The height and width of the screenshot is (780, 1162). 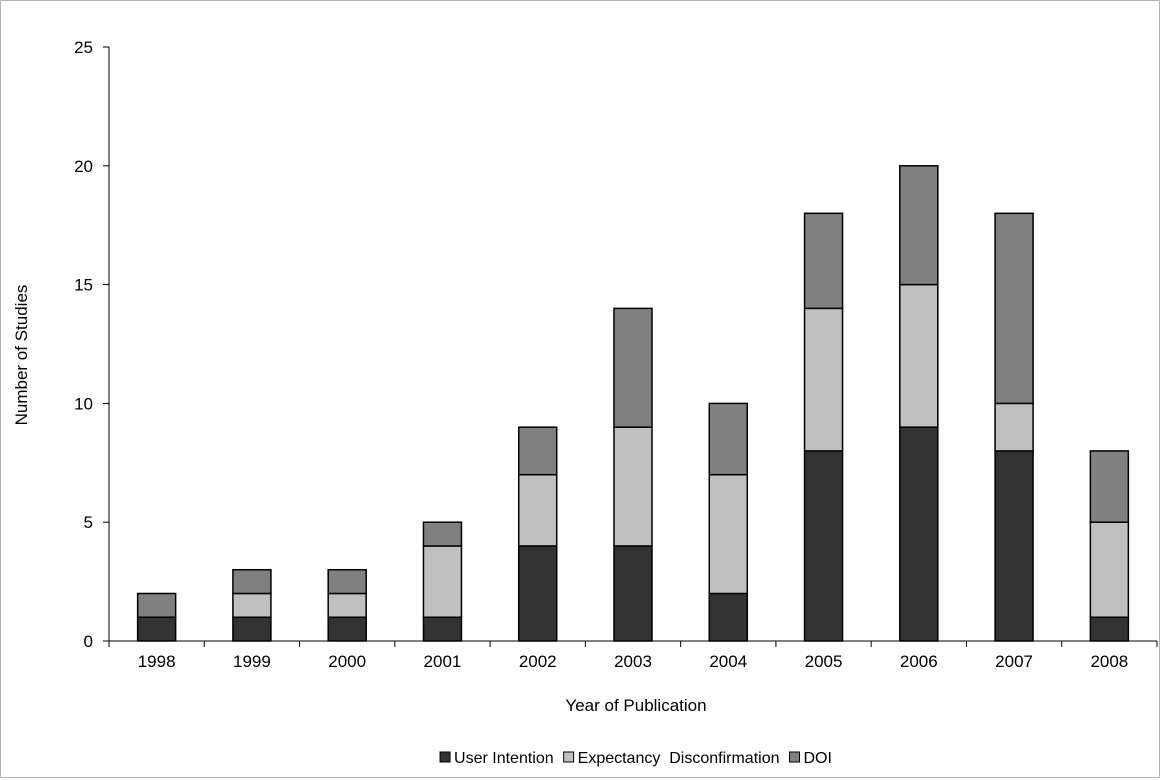 I want to click on legend-label: DOI, so click(x=818, y=758).